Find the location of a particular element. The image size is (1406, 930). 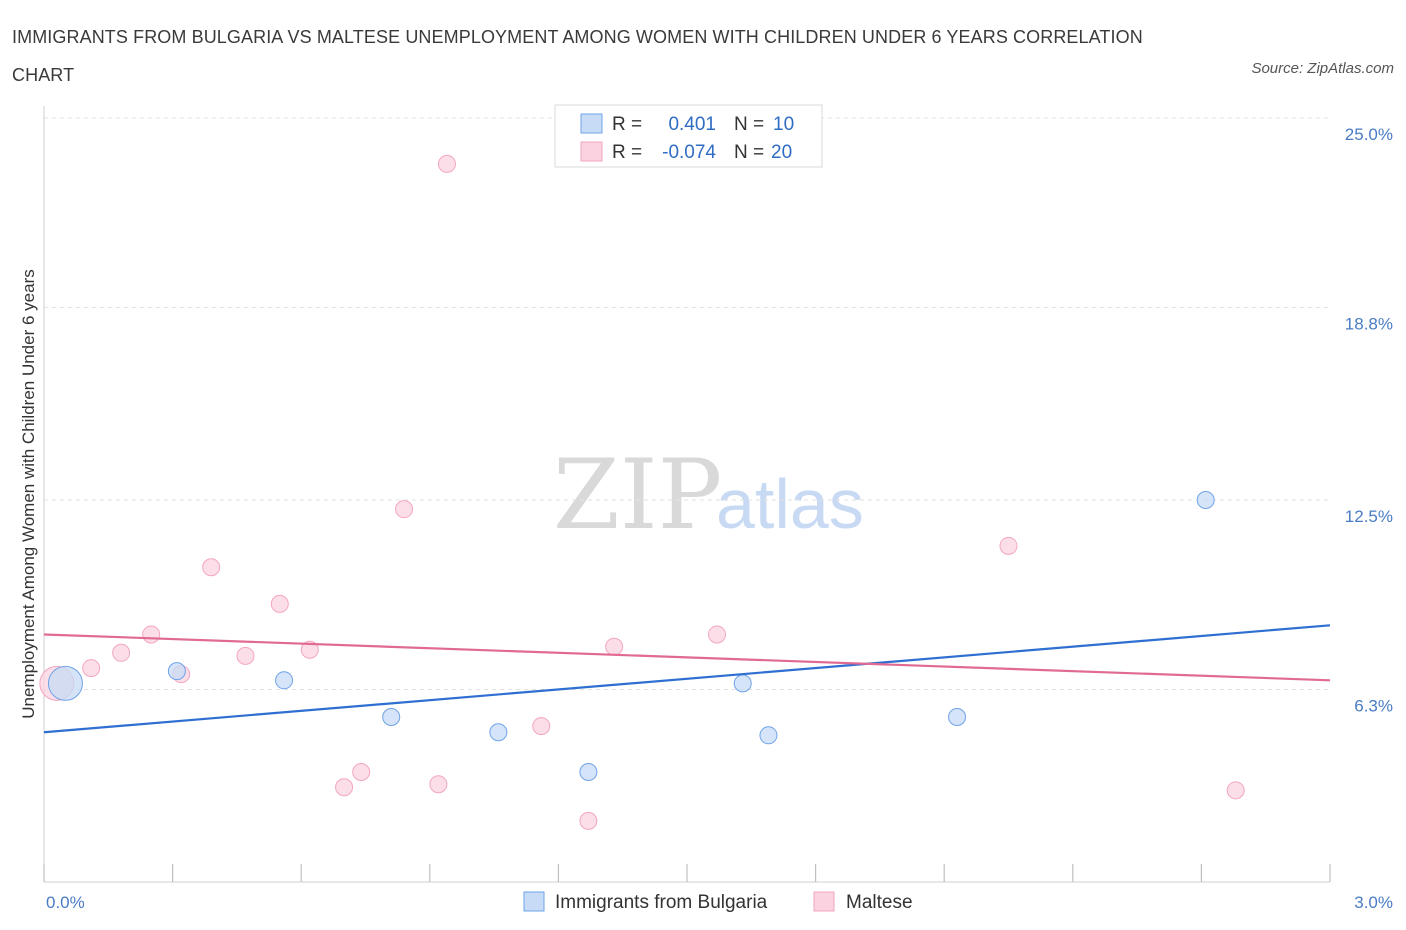

bulgaria-trend-line is located at coordinates (687, 679).